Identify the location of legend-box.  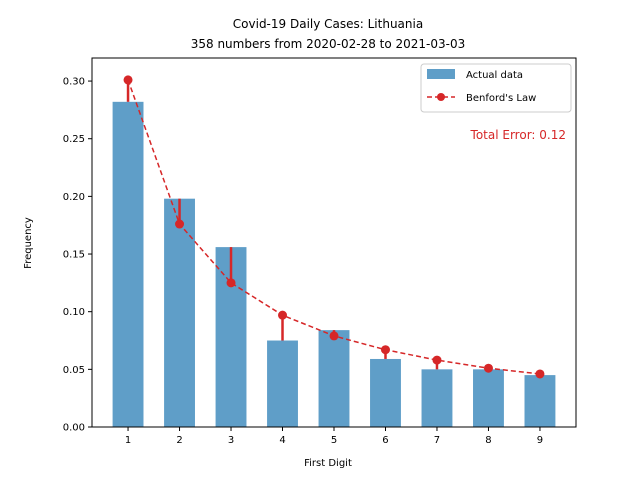
(496, 88).